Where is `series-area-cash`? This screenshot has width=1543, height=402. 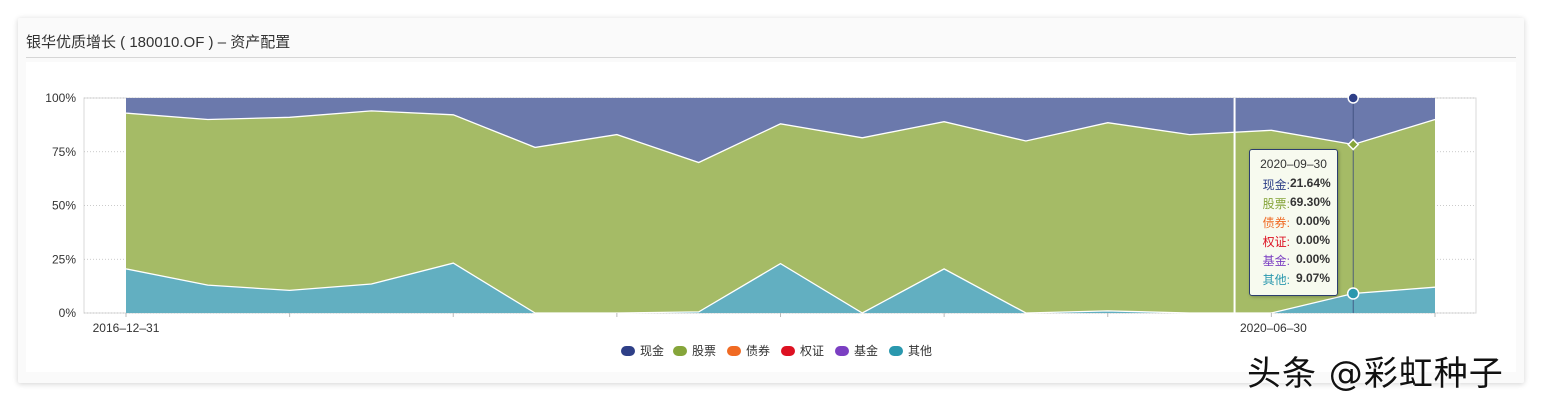
series-area-cash is located at coordinates (780, 130).